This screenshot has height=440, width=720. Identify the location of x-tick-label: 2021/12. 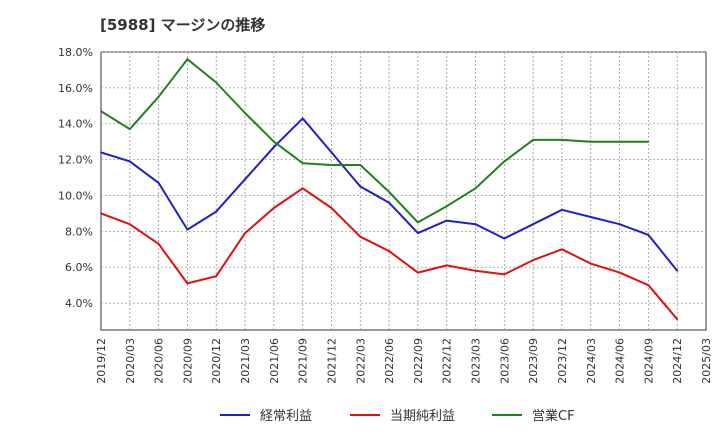
(331, 361).